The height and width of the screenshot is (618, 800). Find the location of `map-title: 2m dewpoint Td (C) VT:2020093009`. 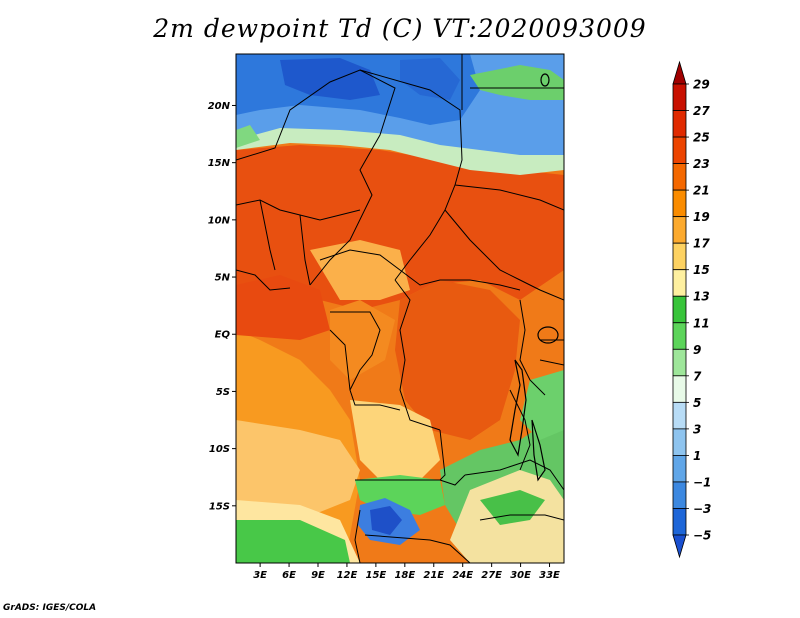

map-title: 2m dewpoint Td (C) VT:2020093009 is located at coordinates (400, 28).